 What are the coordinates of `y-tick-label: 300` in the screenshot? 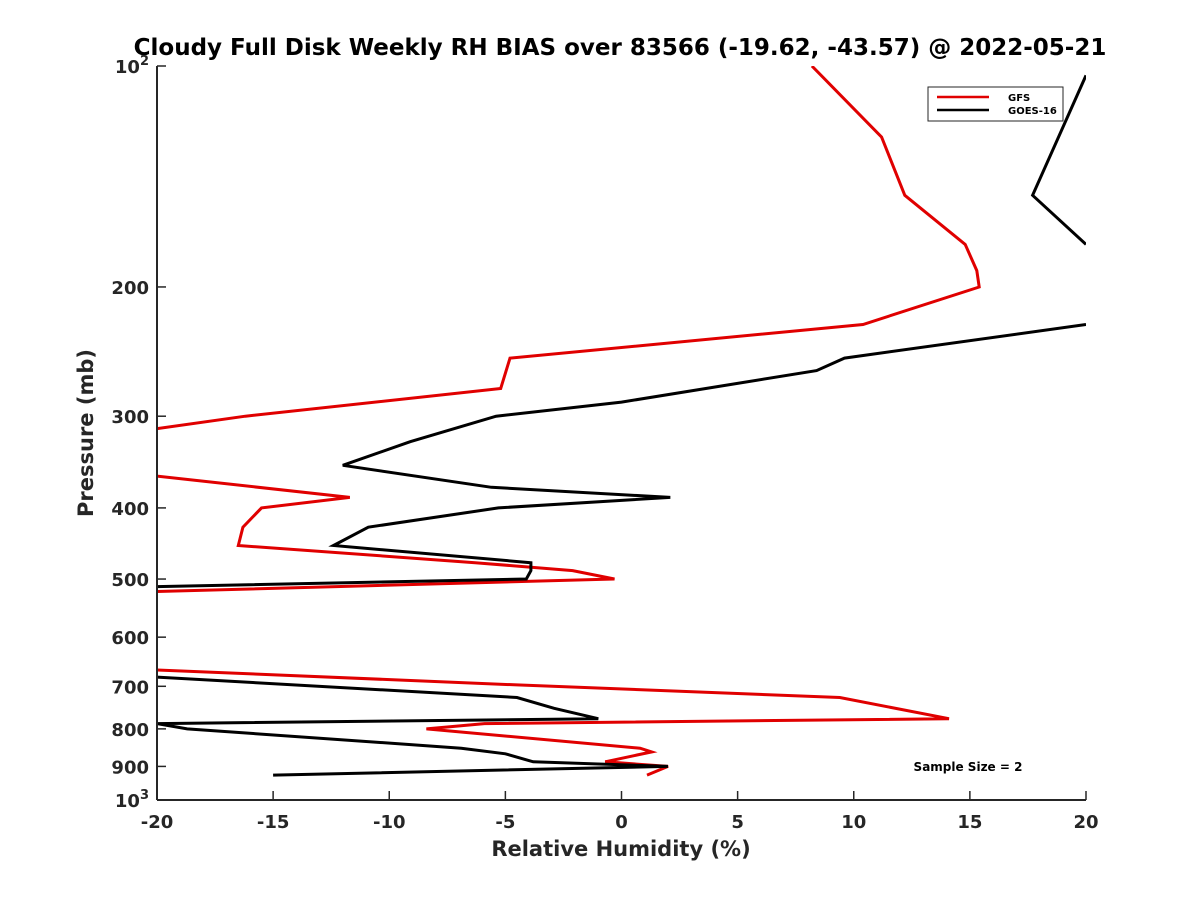 It's located at (130, 417).